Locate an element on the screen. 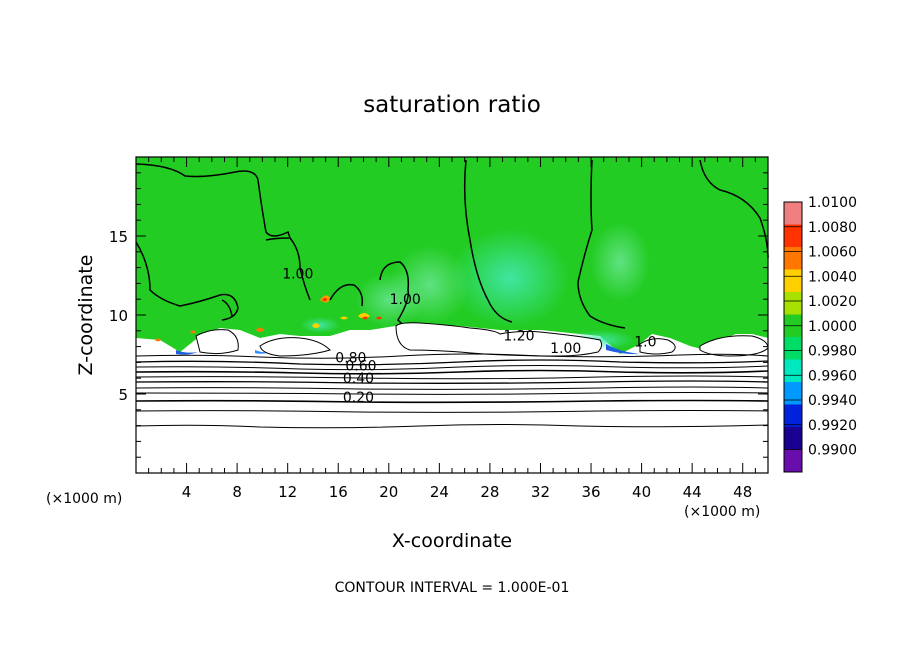  colorbar-label: 1.0020 is located at coordinates (832, 302).